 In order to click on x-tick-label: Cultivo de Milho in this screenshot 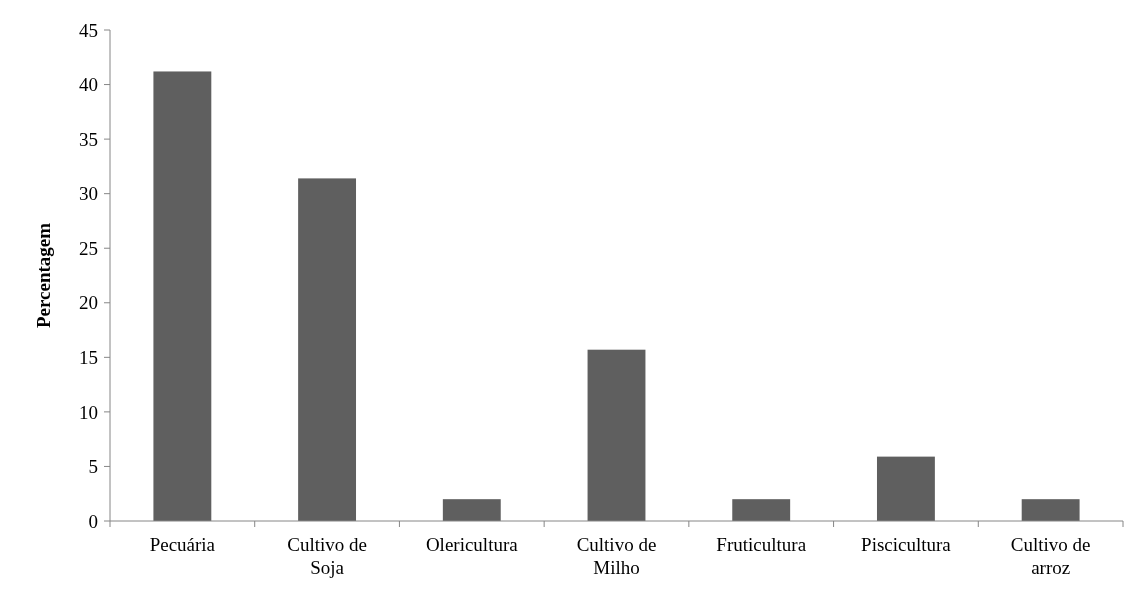, I will do `click(616, 556)`.